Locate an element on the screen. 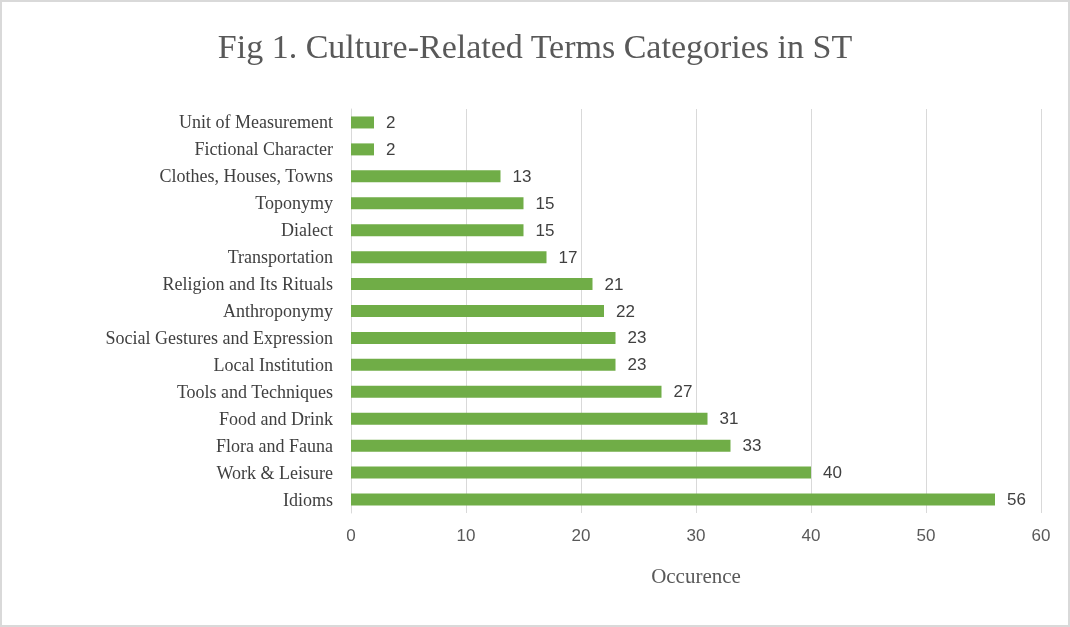 This screenshot has width=1070, height=627. data-label: 21 is located at coordinates (614, 284).